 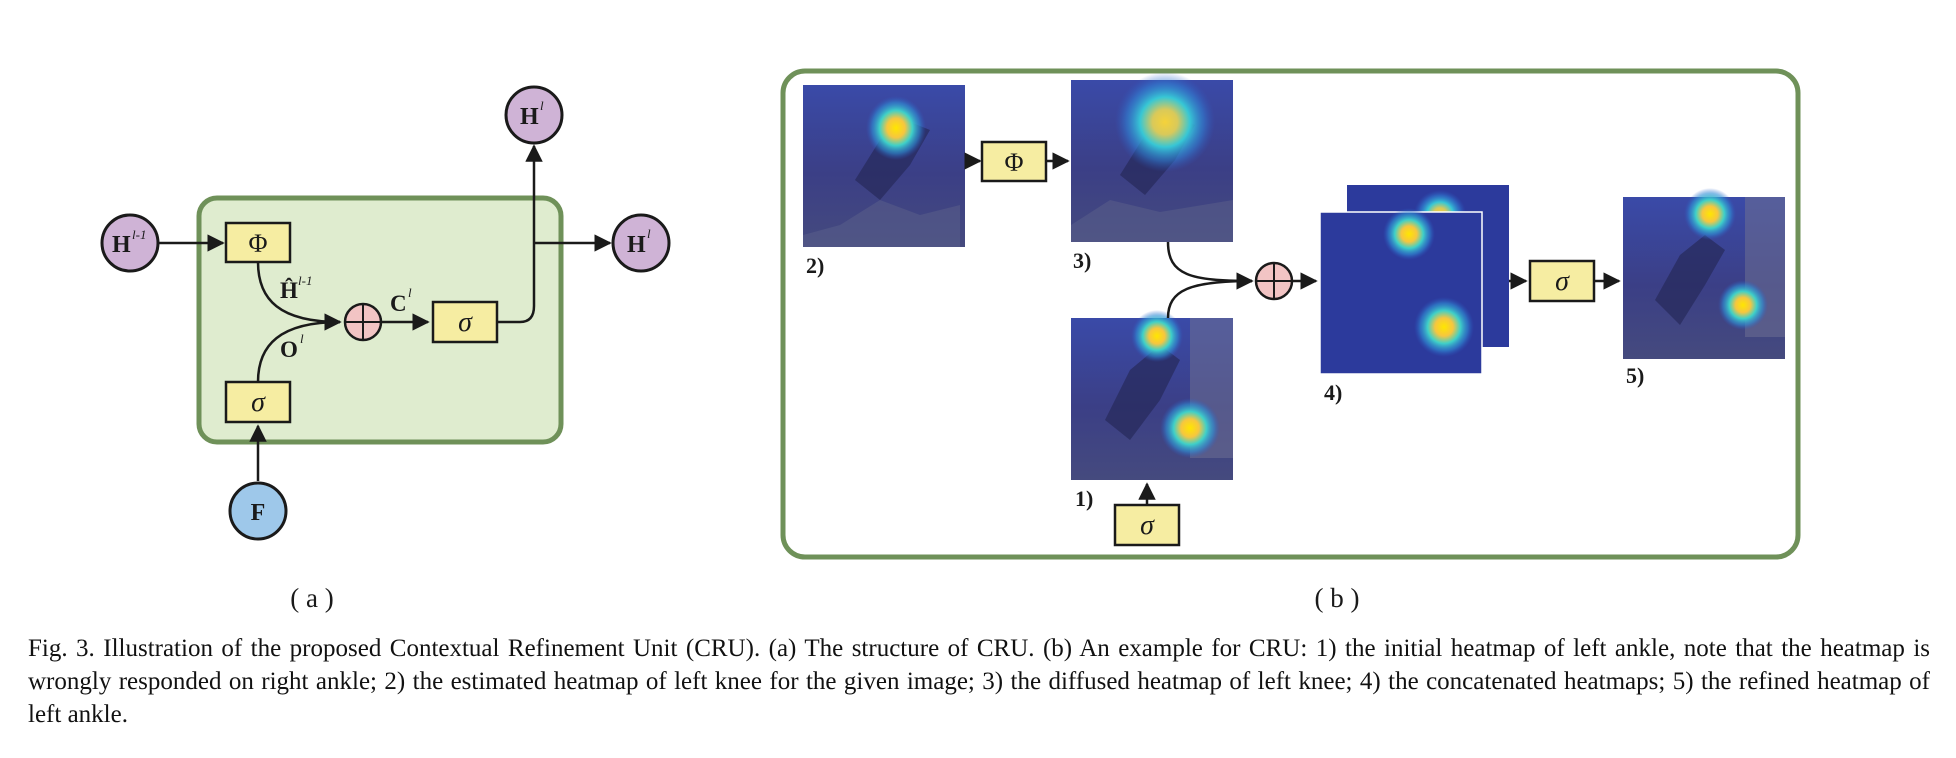 I want to click on step-label-5: 5), so click(x=1635, y=375).